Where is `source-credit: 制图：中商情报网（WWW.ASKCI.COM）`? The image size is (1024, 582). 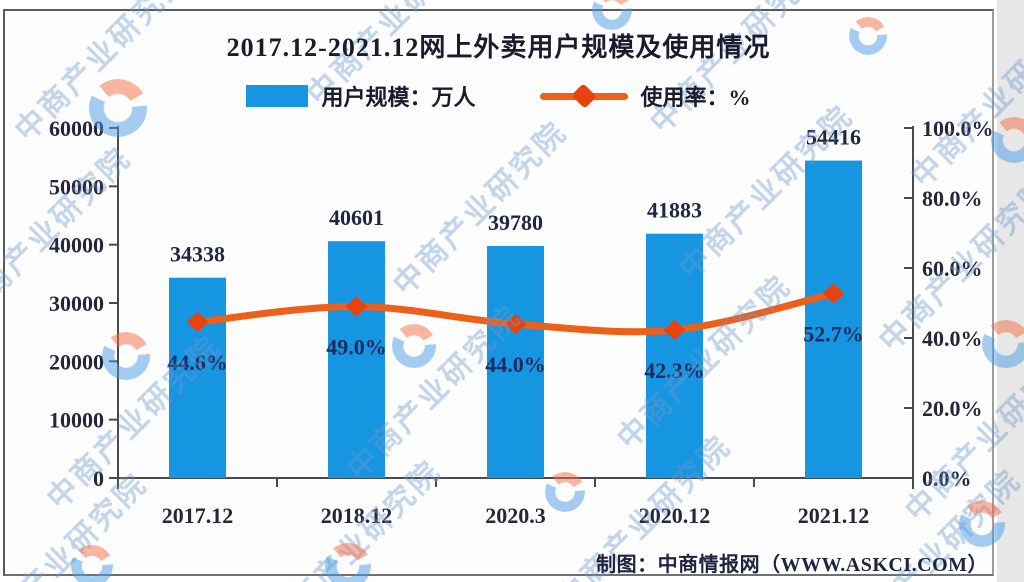
source-credit: 制图：中商情报网（WWW.ASKCI.COM） is located at coordinates (792, 565).